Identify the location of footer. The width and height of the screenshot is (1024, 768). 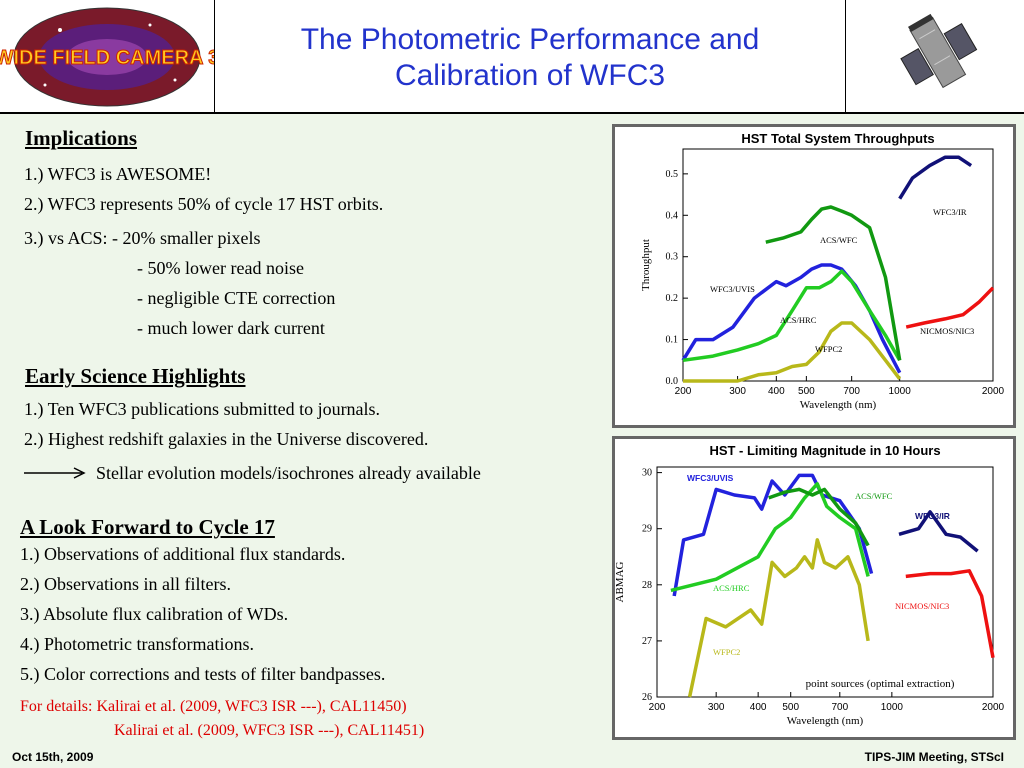
(512, 756).